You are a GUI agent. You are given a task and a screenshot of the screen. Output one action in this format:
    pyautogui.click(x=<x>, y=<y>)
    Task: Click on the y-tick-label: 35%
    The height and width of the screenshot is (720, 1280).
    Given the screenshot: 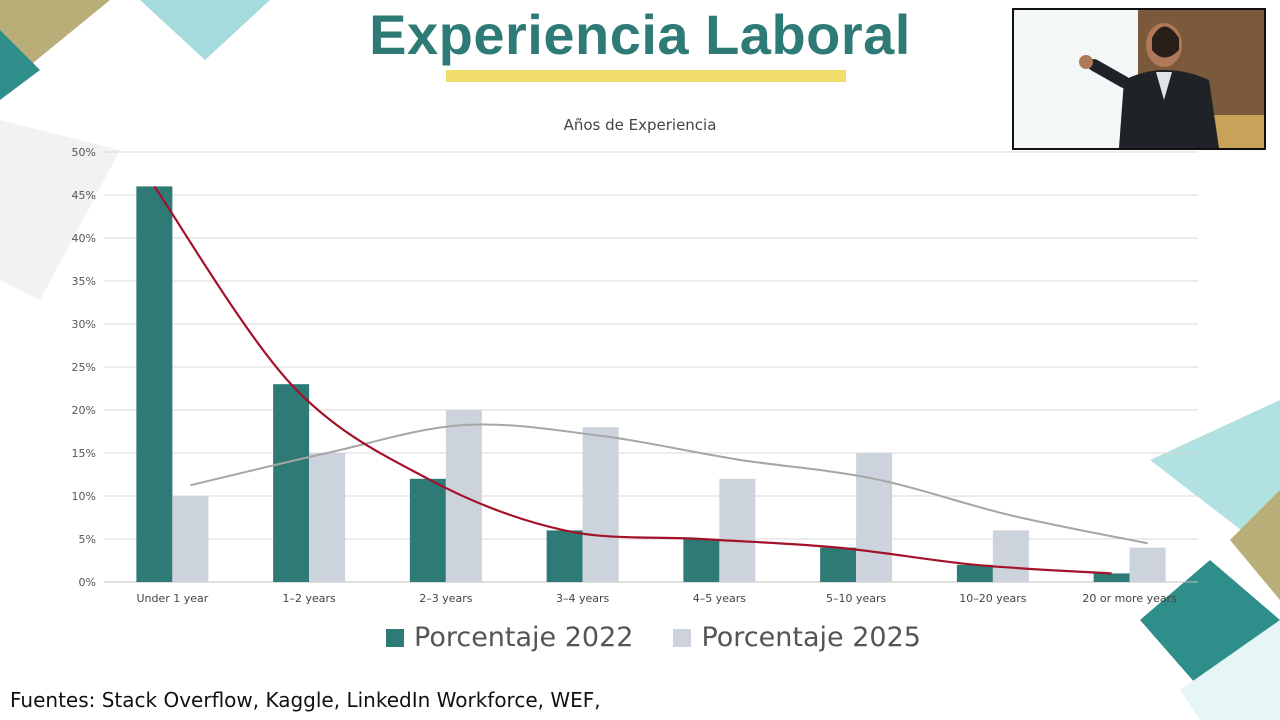 What is the action you would take?
    pyautogui.click(x=84, y=281)
    